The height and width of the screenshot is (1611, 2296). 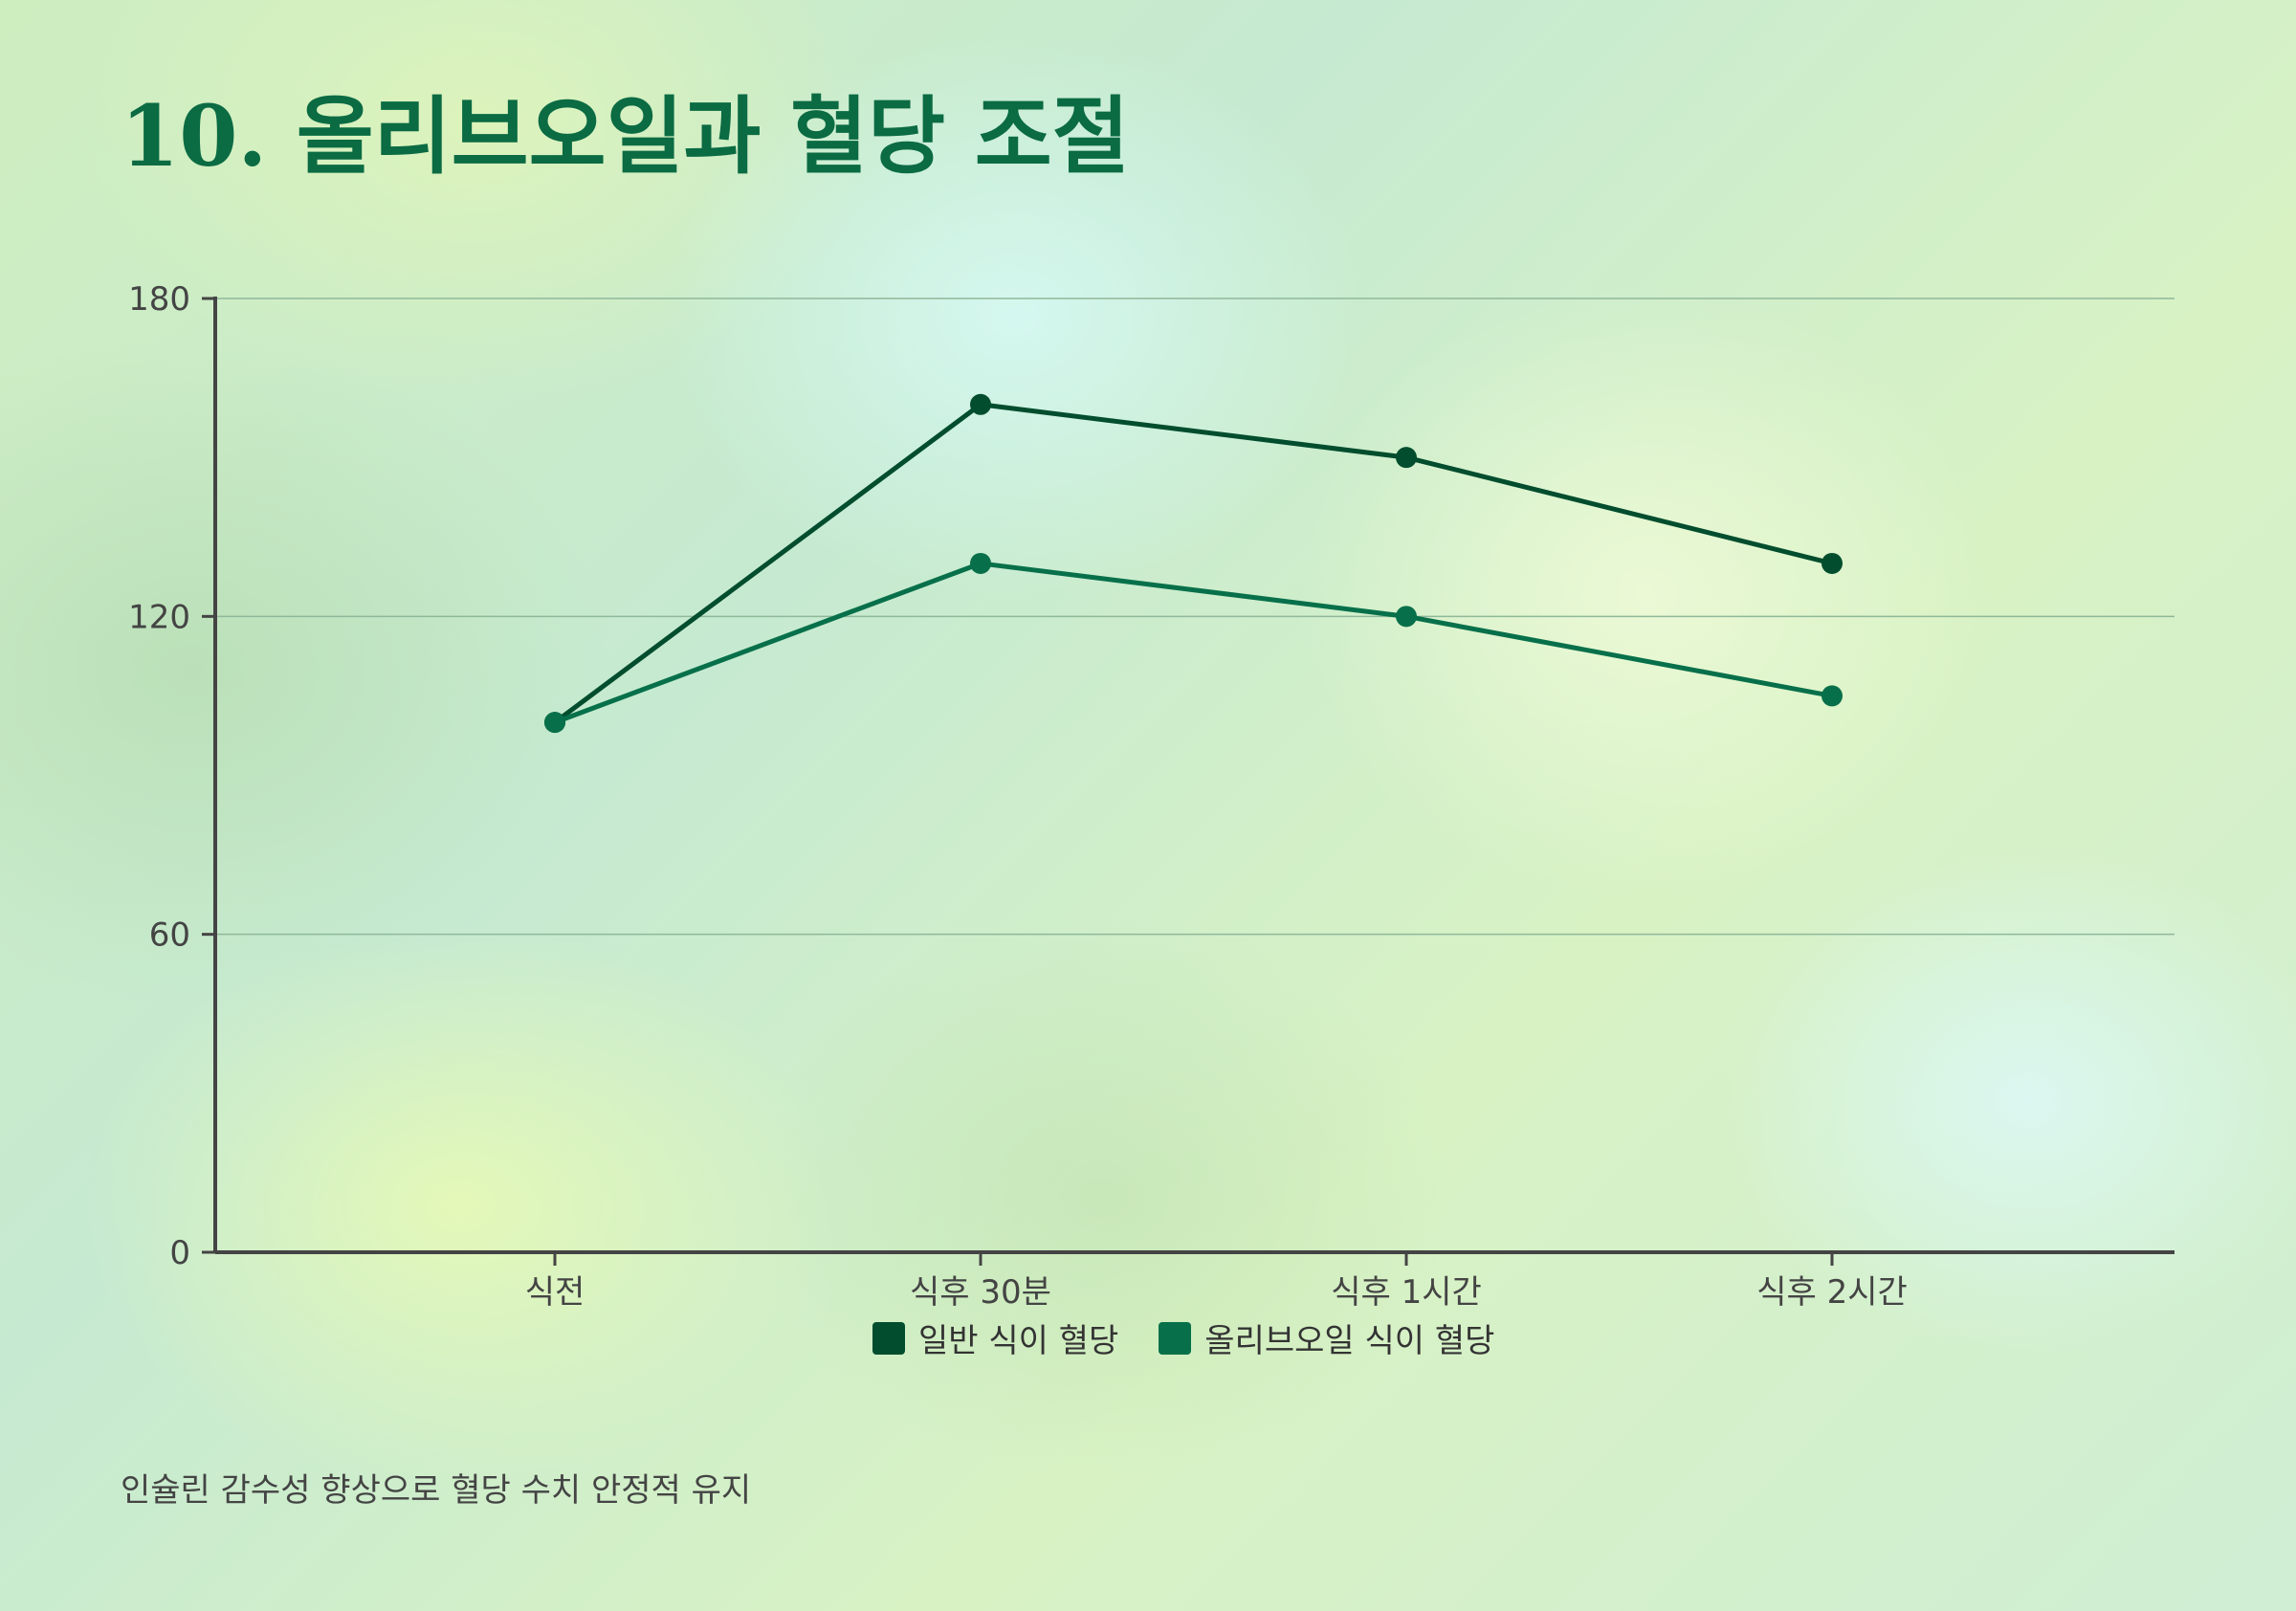 I want to click on legend: 일반 식이 혈당 올리브오일 식이 혈당, so click(x=1203, y=1337).